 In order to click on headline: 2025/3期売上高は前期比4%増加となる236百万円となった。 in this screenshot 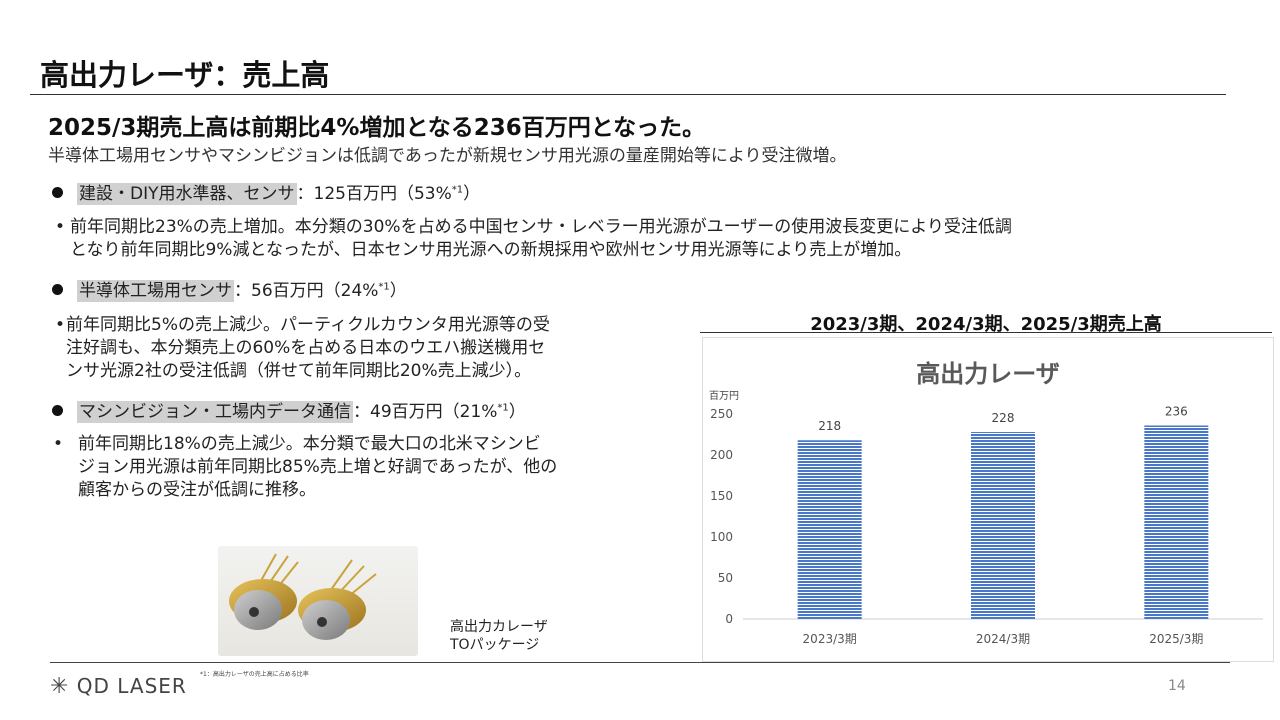, I will do `click(377, 128)`.